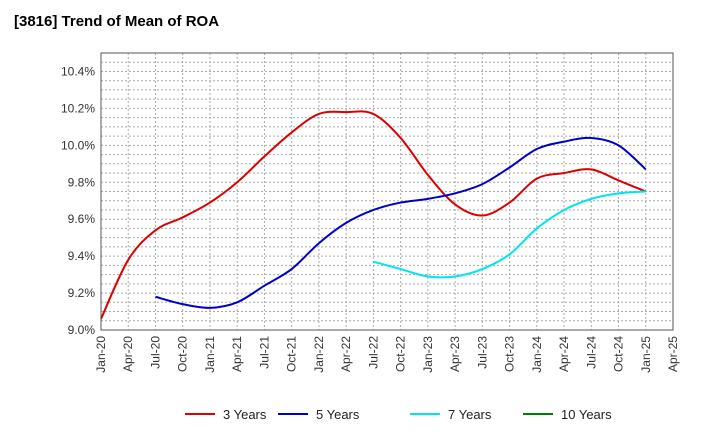 This screenshot has height=440, width=720. Describe the element at coordinates (537, 354) in the screenshot. I see `x-tick-label: Jan-24` at that location.